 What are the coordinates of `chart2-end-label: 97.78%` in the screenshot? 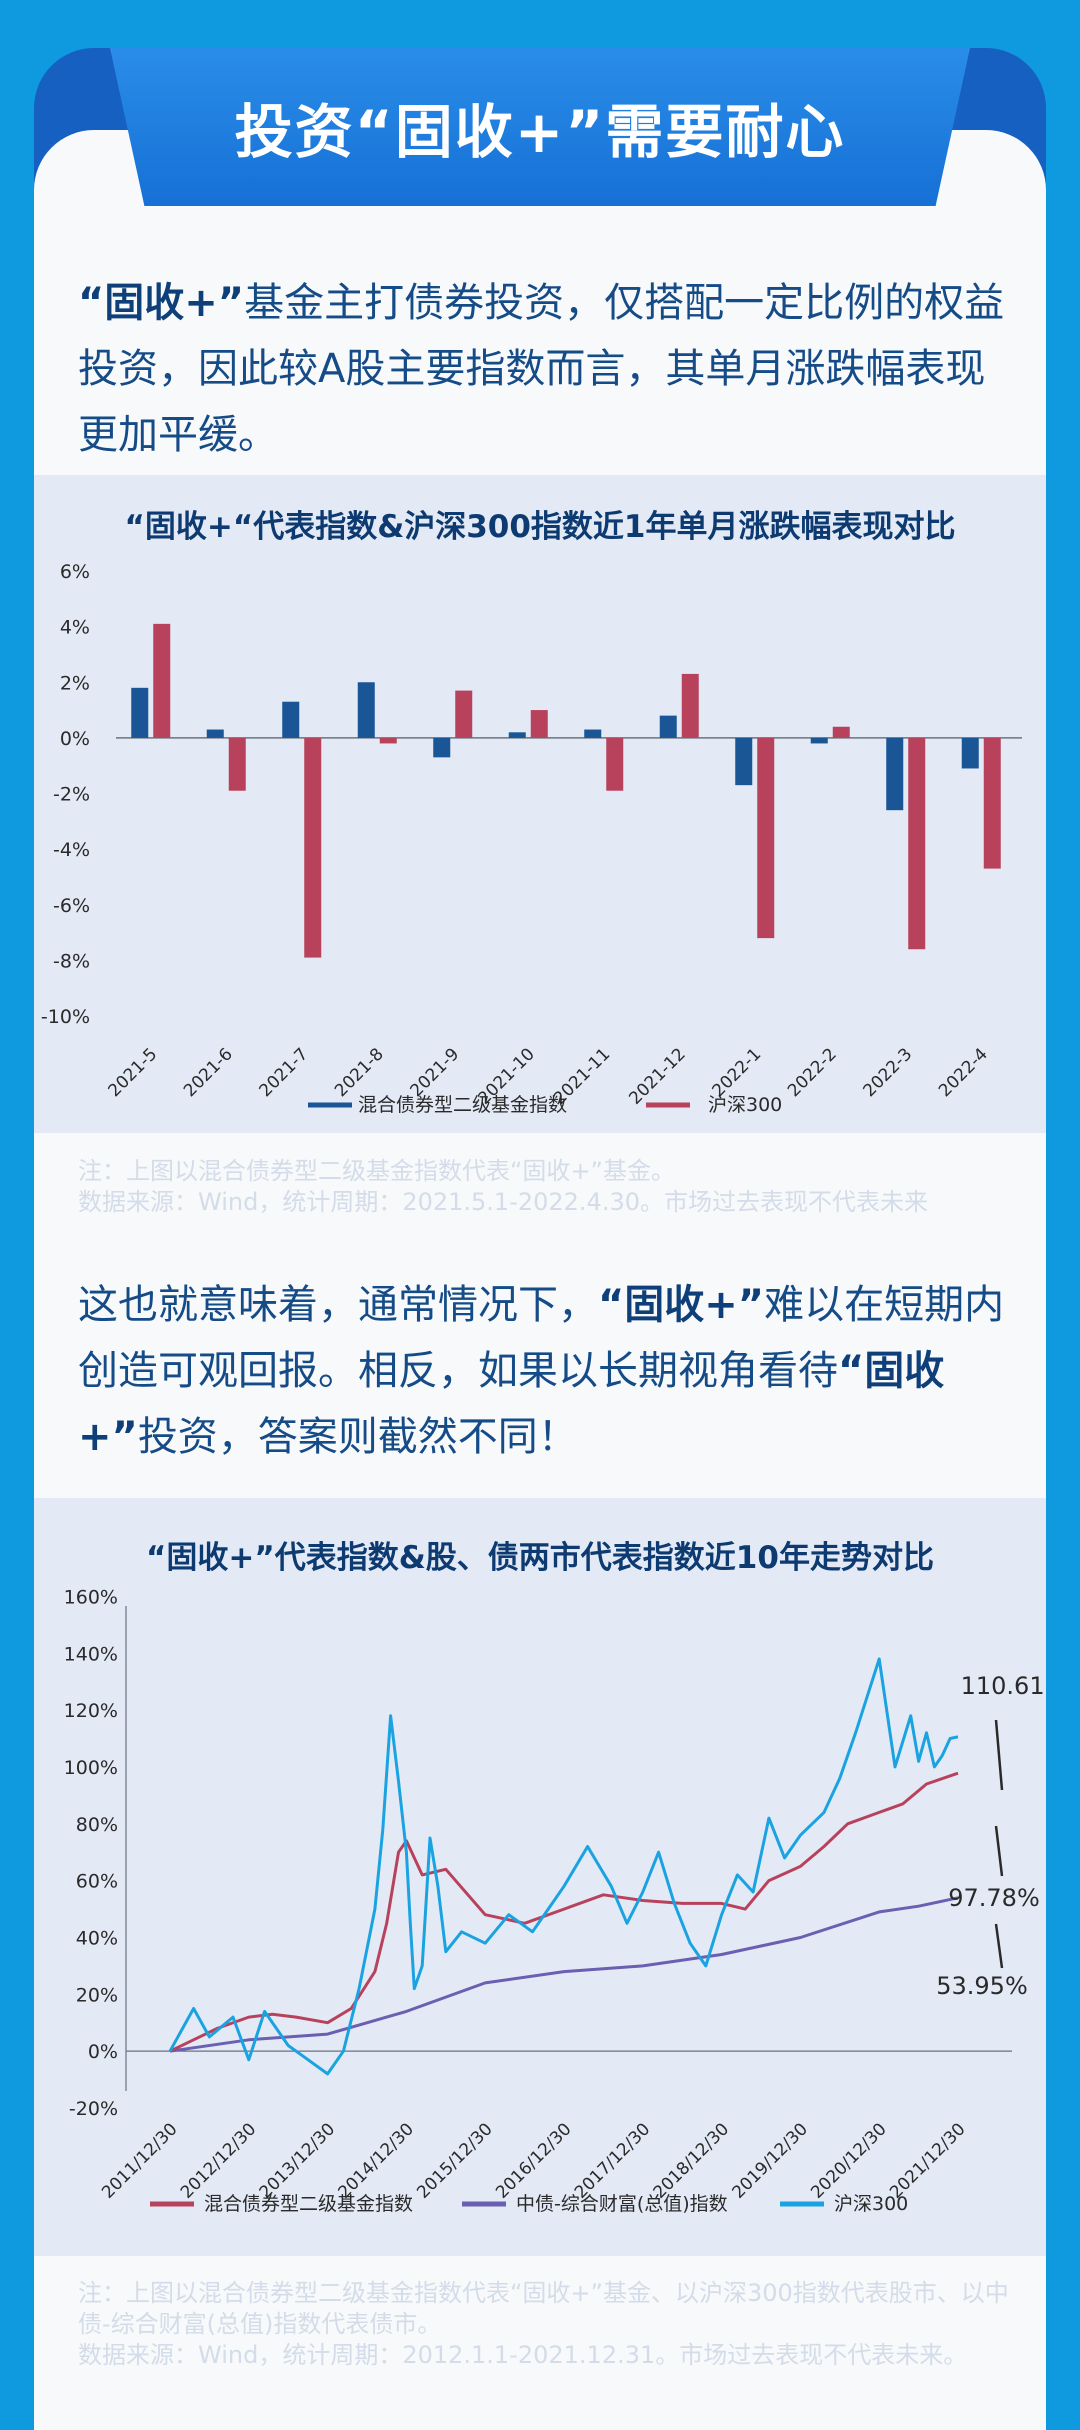 It's located at (994, 1898).